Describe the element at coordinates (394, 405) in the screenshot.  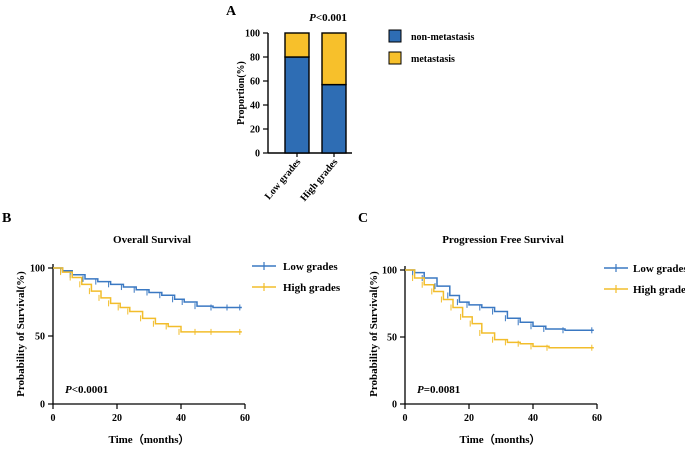
I see `panel-c-ytick-label-0: 0` at that location.